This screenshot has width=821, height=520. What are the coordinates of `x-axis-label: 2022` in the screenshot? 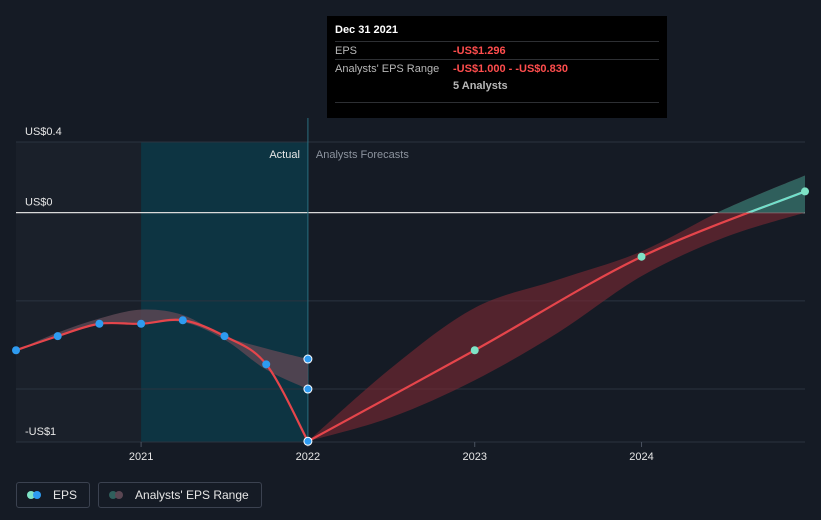 It's located at (308, 457).